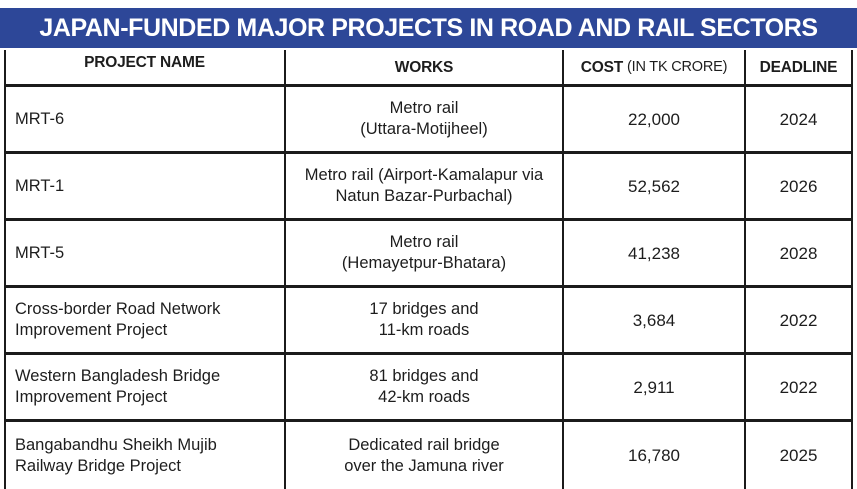 This screenshot has width=857, height=489. I want to click on works-line-2: Natun Bazar-Purbachal), so click(424, 196).